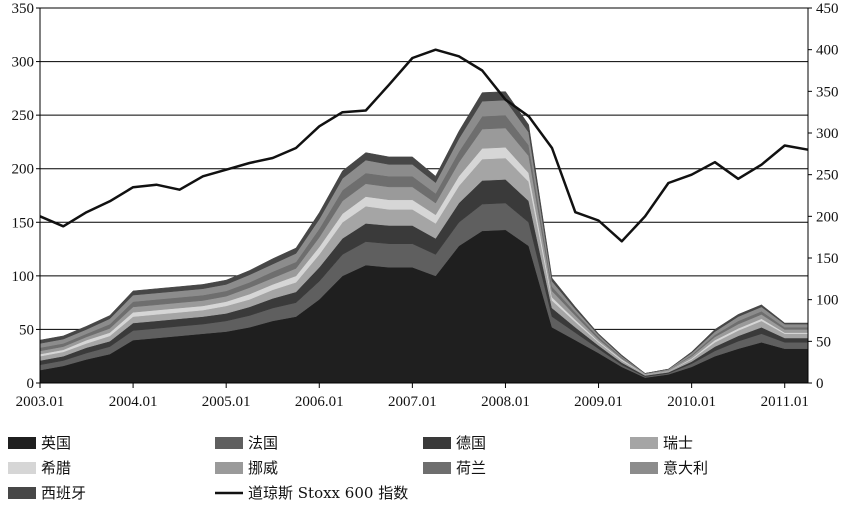 The height and width of the screenshot is (505, 847). Describe the element at coordinates (685, 468) in the screenshot. I see `legend-label: 意大利` at that location.